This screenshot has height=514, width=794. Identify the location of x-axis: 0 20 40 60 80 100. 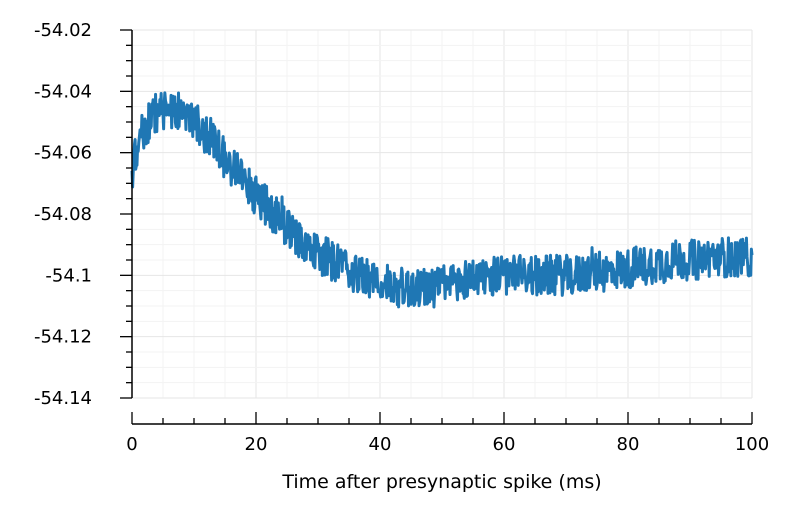
(447, 433).